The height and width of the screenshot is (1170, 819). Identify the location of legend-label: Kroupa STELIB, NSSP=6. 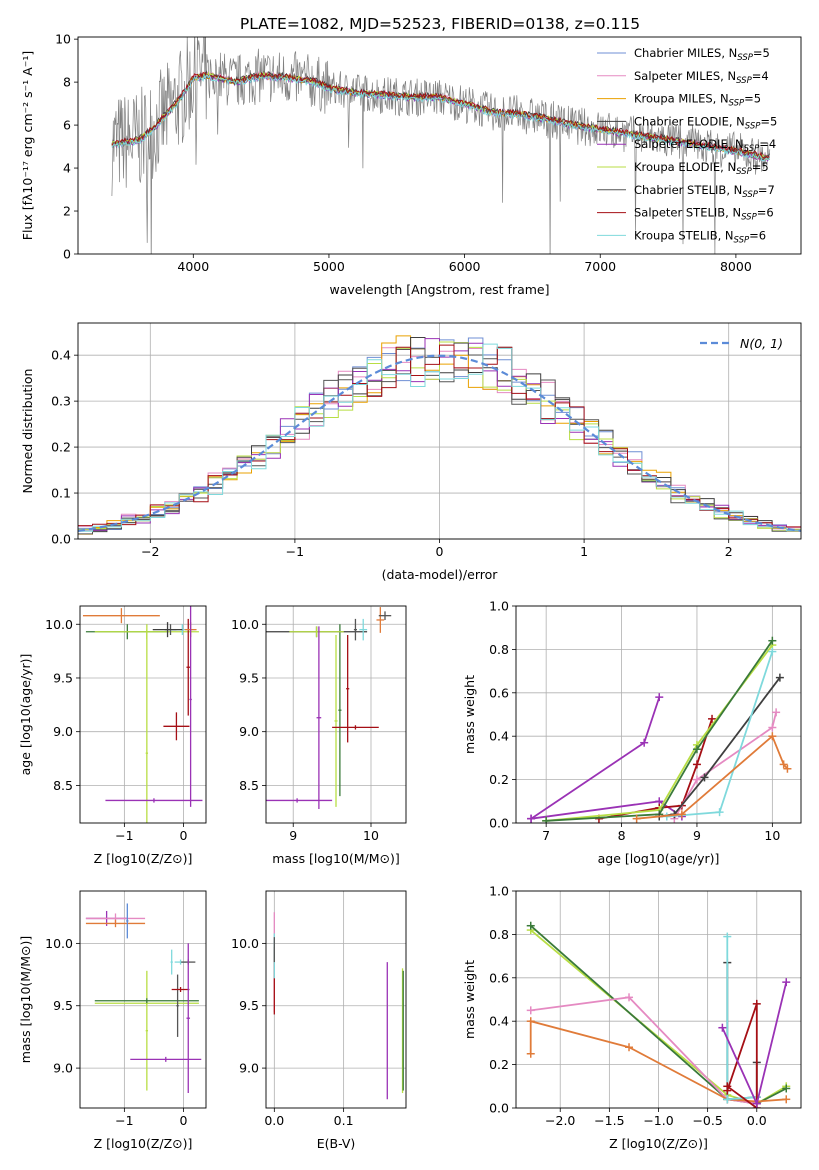
(700, 236).